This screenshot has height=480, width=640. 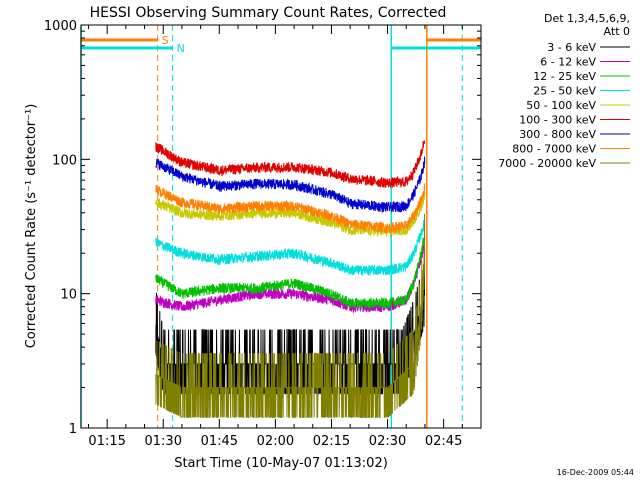 What do you see at coordinates (443, 441) in the screenshot?
I see `x-tick-label: 02:45` at bounding box center [443, 441].